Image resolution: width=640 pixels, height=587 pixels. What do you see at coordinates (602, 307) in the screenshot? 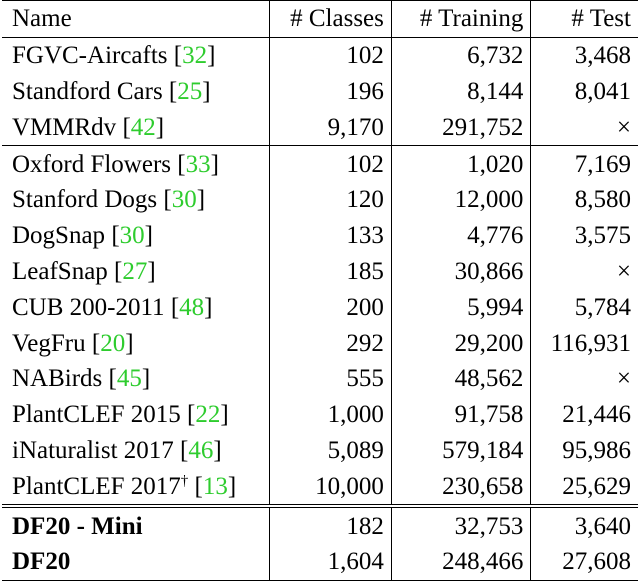
I see `test-cell: 5,784` at bounding box center [602, 307].